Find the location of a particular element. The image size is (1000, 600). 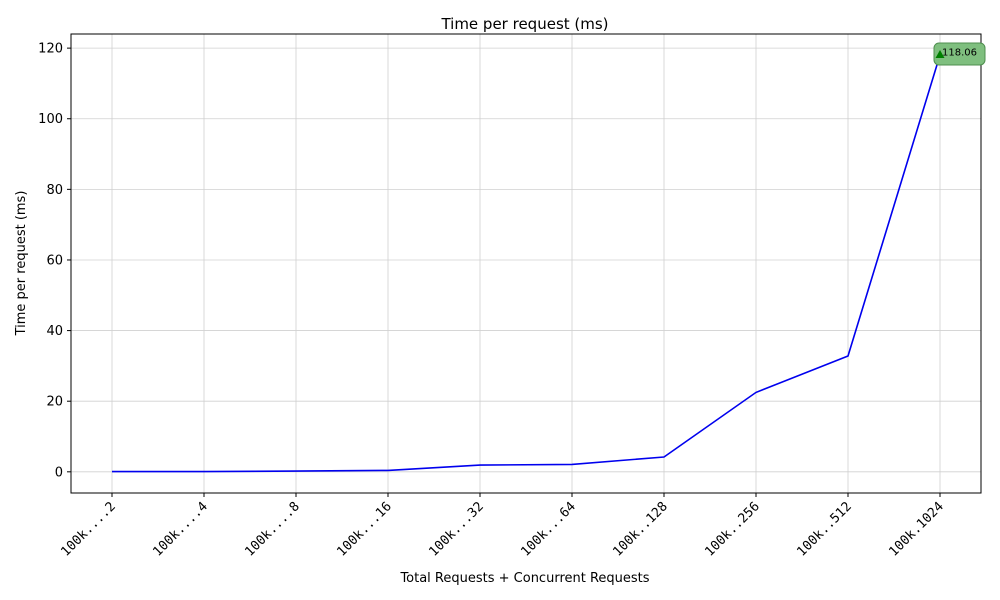

x-axis-label: Total Requests + Concurrent Requests is located at coordinates (524, 578).